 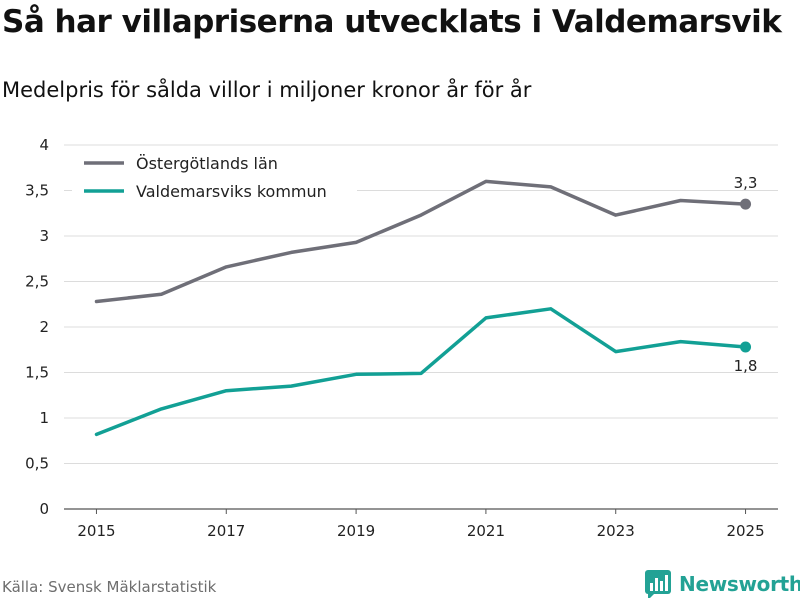 What do you see at coordinates (109, 587) in the screenshot?
I see `source-note: Källa: Svensk Mäklarstatistik` at bounding box center [109, 587].